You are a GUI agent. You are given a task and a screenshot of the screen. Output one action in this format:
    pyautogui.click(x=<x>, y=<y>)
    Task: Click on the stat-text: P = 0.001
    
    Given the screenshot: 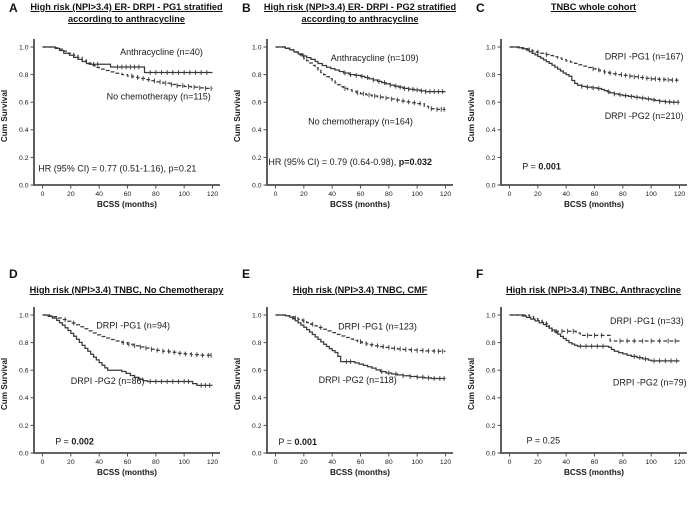 What is the action you would take?
    pyautogui.click(x=297, y=442)
    